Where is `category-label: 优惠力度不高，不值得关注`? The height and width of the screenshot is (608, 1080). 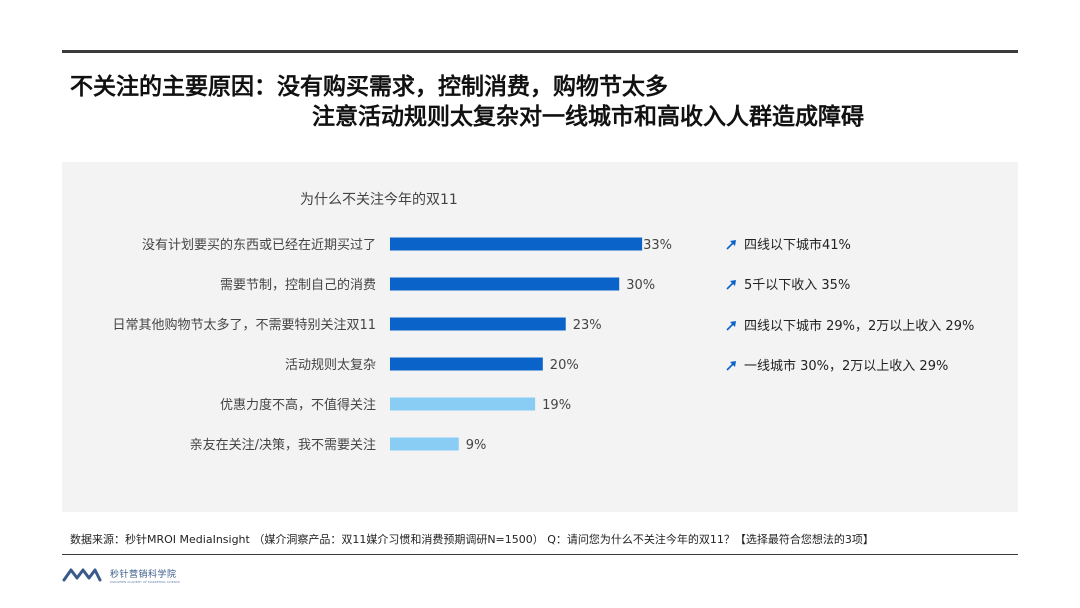 category-label: 优惠力度不高，不值得关注 is located at coordinates (298, 405).